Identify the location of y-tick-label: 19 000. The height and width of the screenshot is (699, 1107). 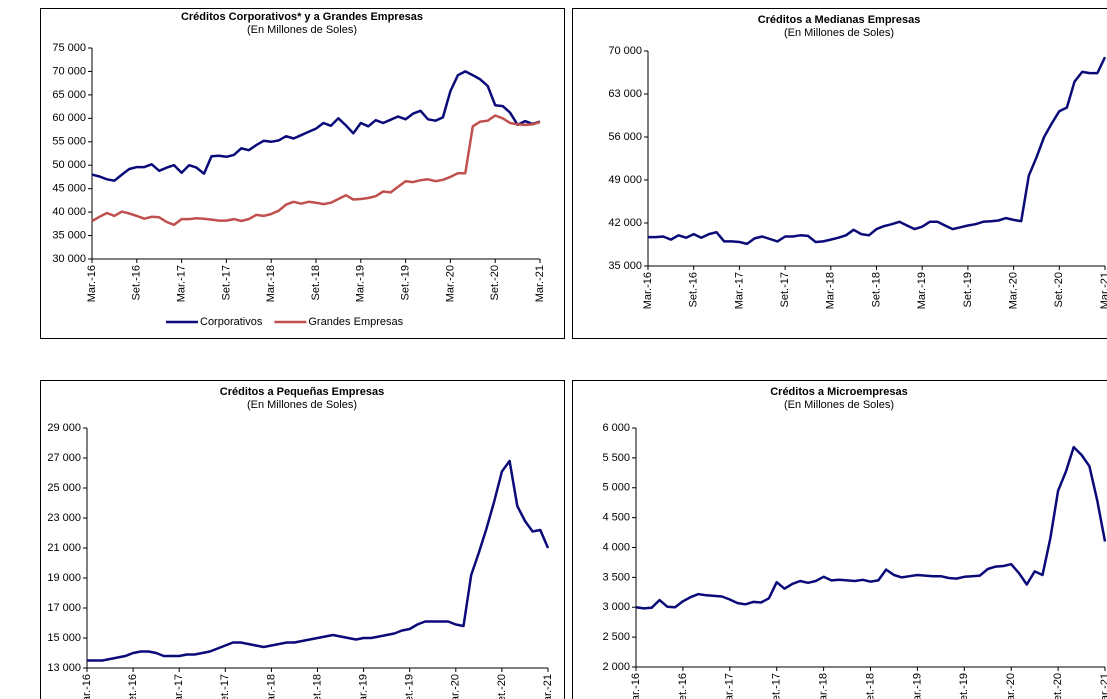
(64, 578).